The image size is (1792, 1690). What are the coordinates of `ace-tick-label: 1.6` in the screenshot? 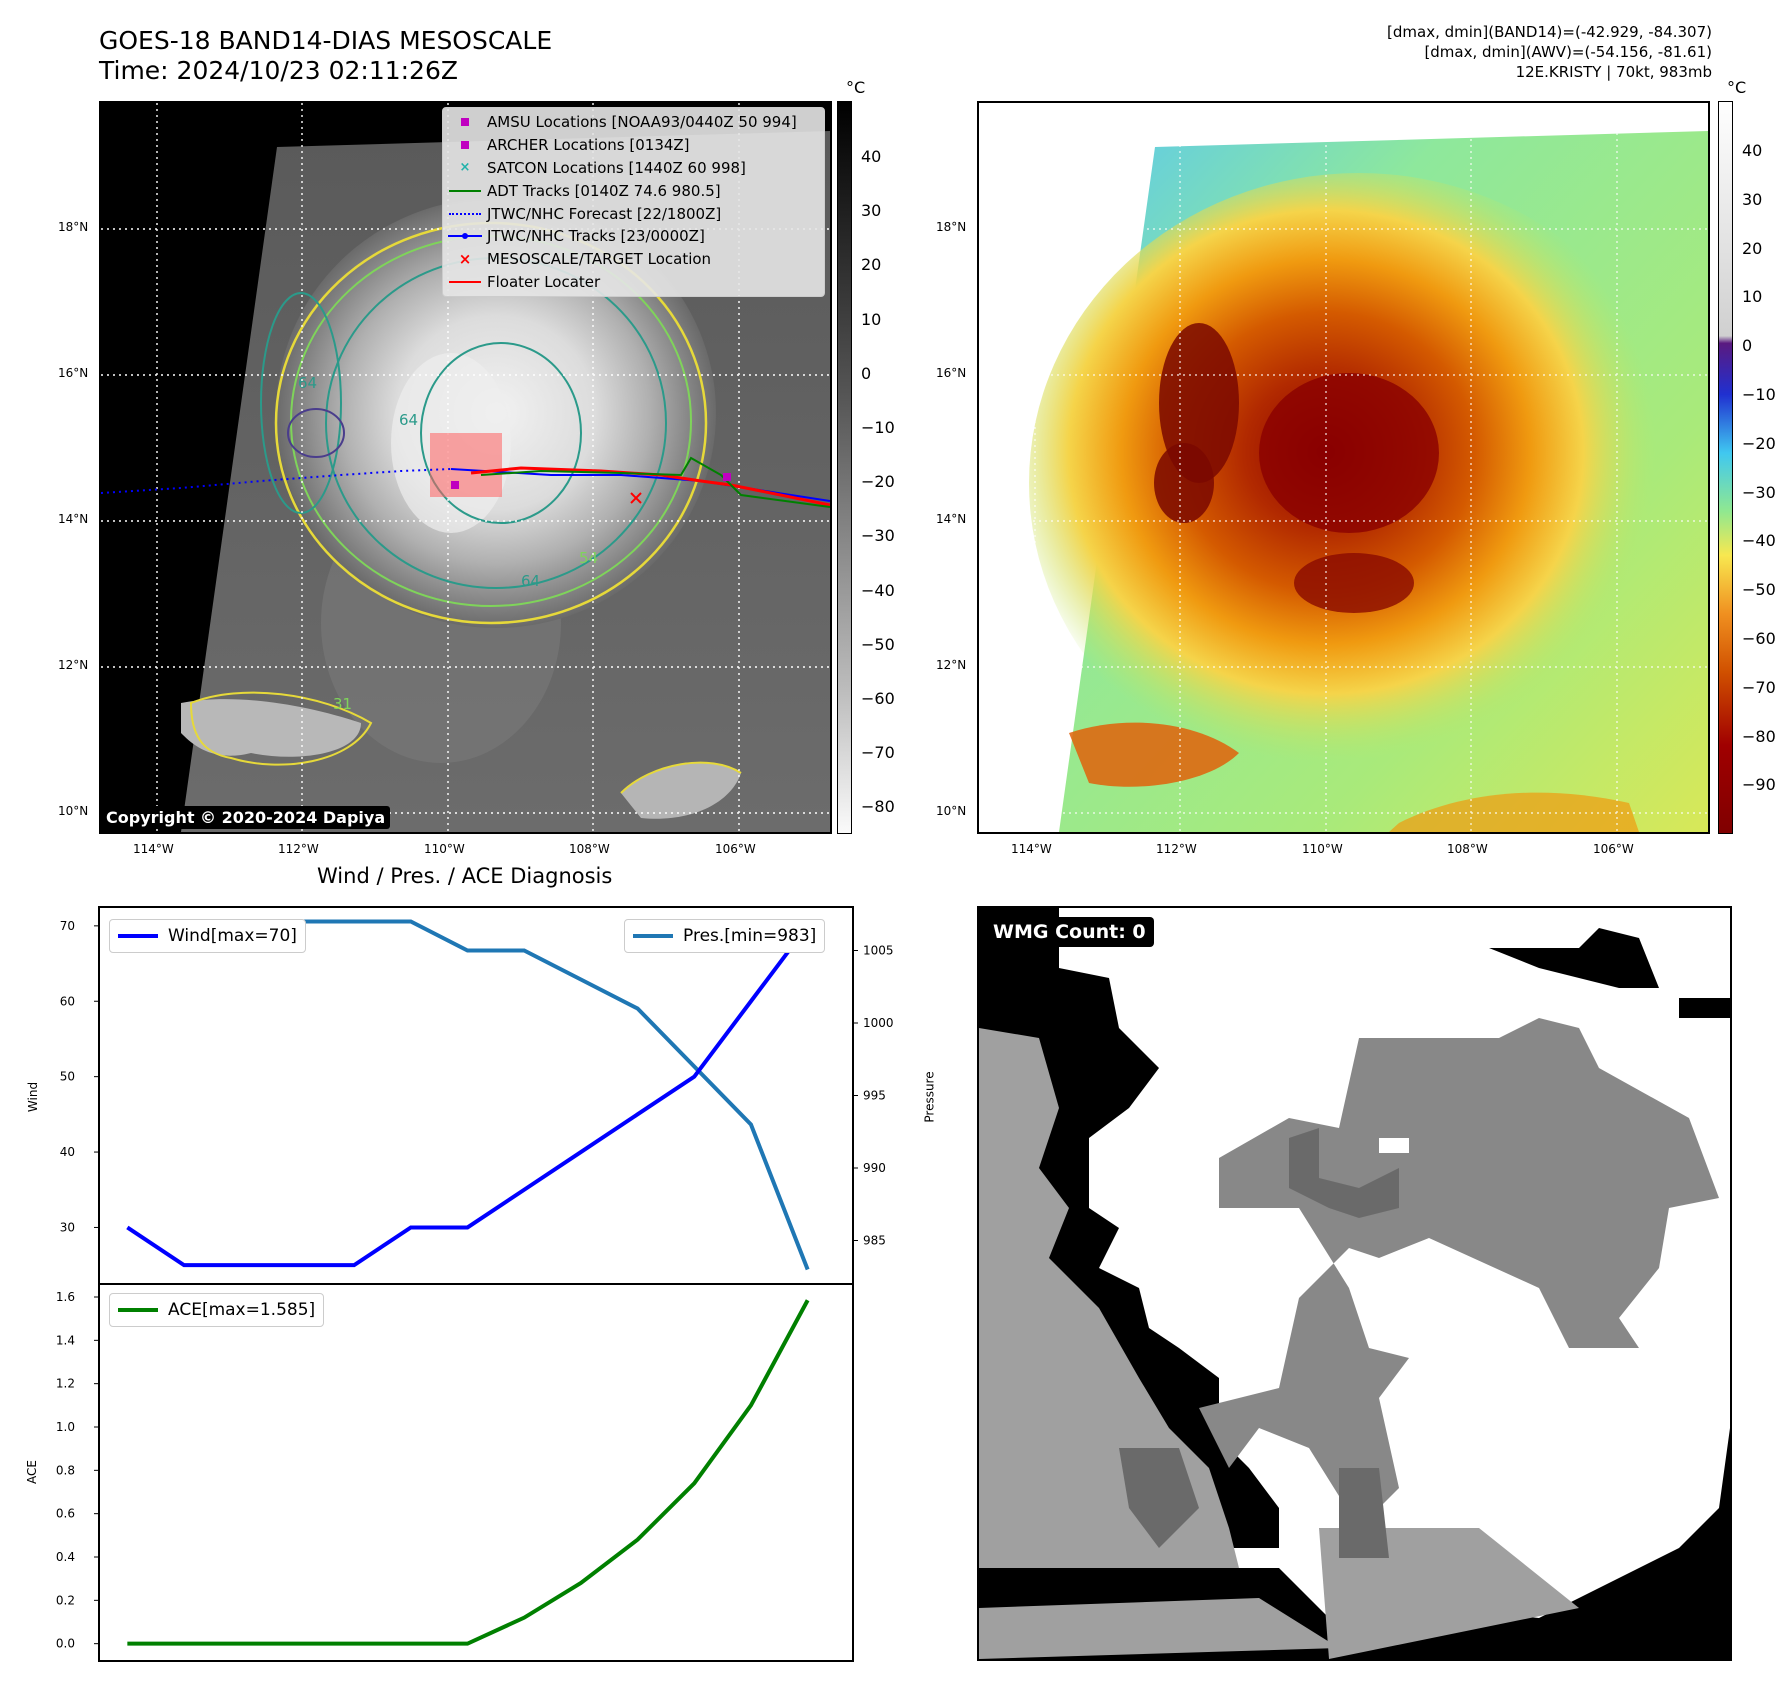 It's located at (65, 1297).